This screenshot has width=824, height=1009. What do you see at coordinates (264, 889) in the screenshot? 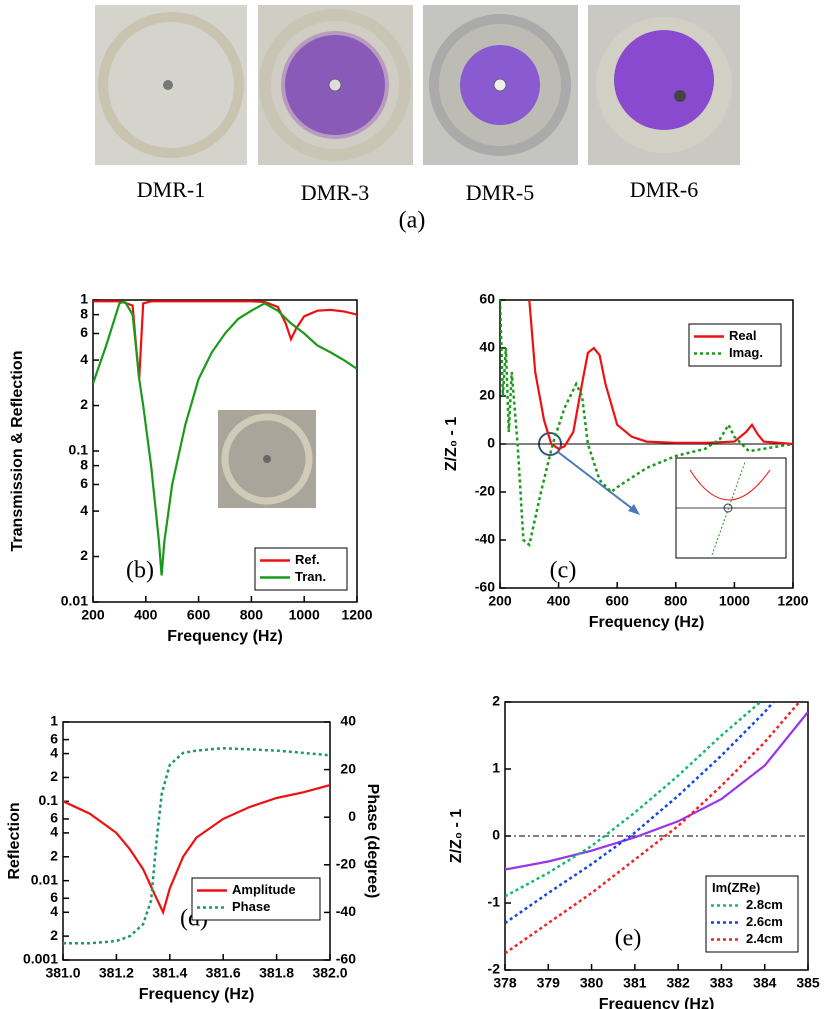
I see `legend-label: Amplitude` at bounding box center [264, 889].